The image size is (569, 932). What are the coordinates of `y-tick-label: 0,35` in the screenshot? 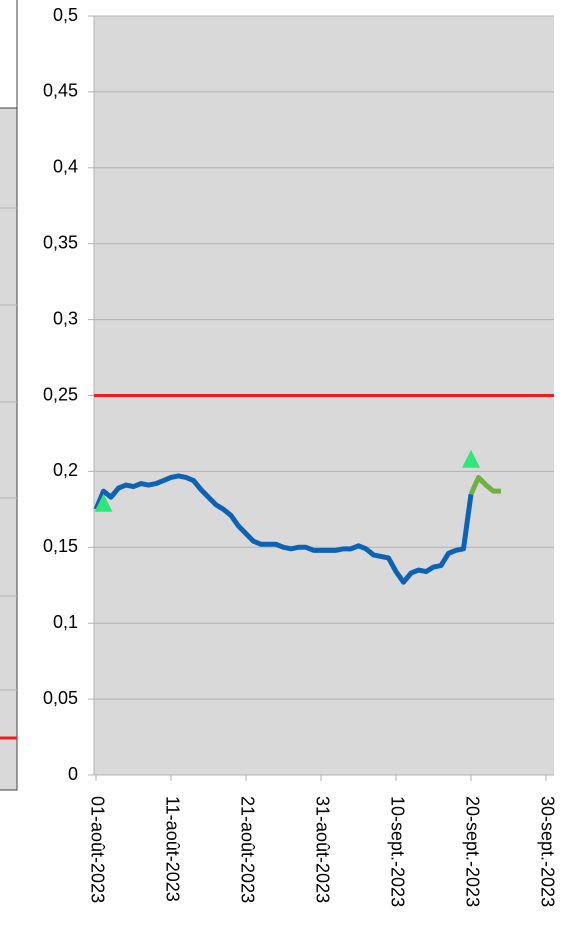 It's located at (60, 242).